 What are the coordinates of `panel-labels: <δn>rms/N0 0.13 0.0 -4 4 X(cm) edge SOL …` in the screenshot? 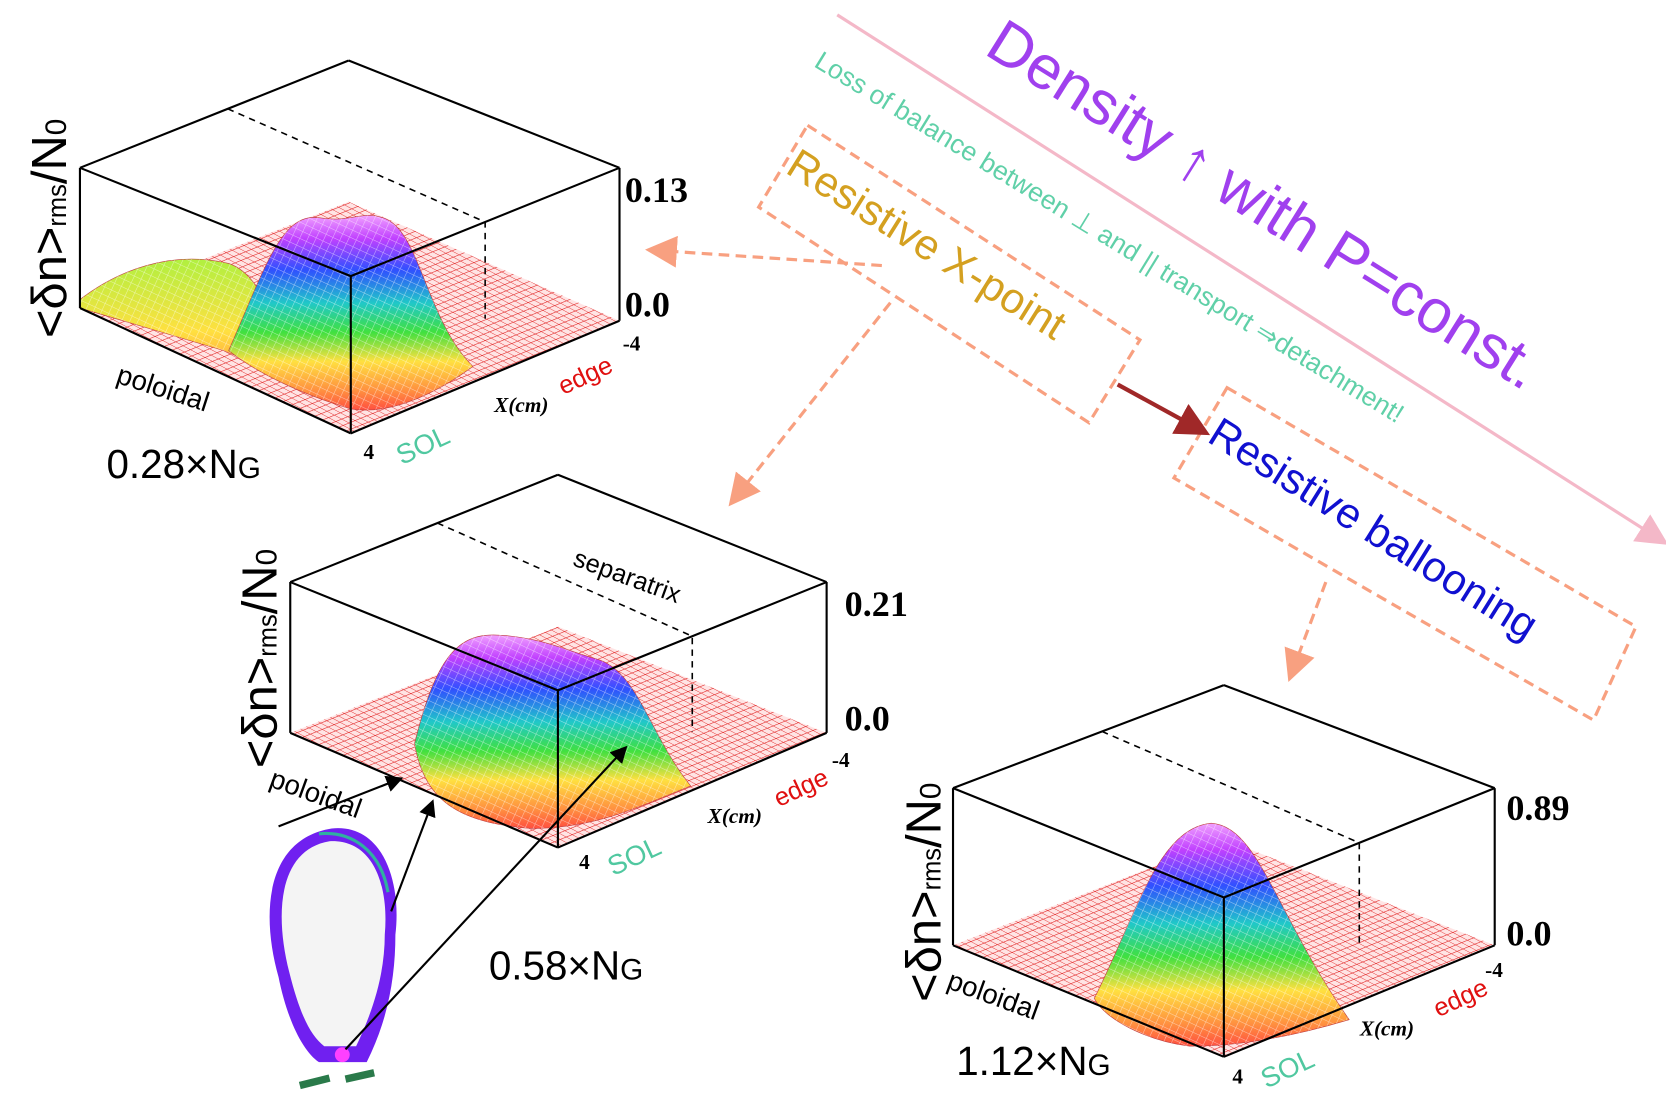 It's located at (355, 303).